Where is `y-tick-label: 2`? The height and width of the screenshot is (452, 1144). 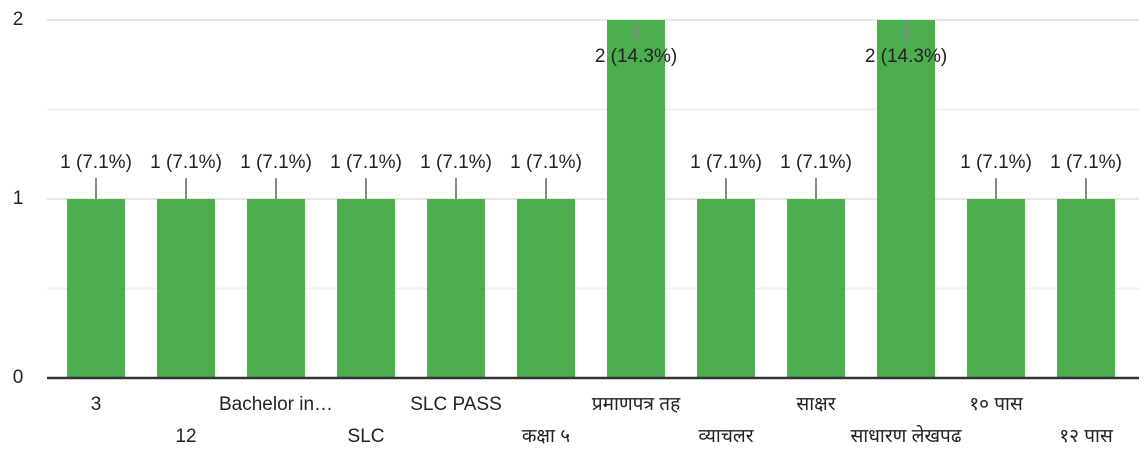
y-tick-label: 2 is located at coordinates (18, 19).